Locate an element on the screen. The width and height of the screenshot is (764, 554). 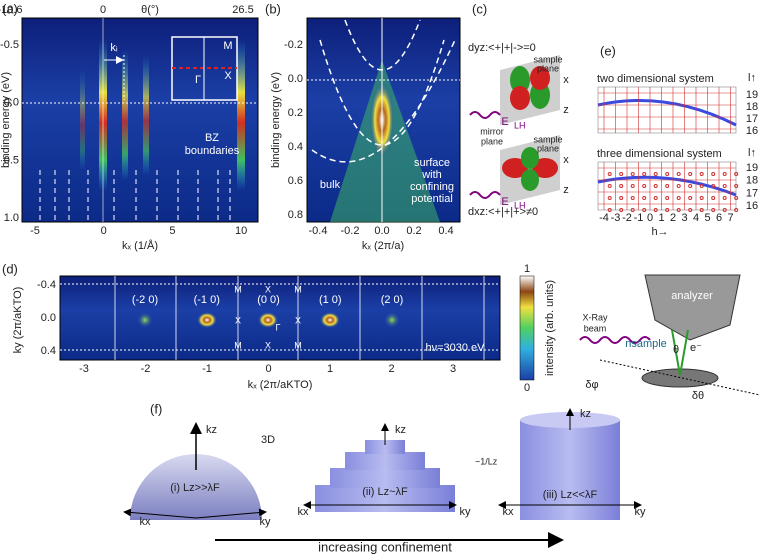
tick-label: 1.0 is located at coordinates (11, 218).